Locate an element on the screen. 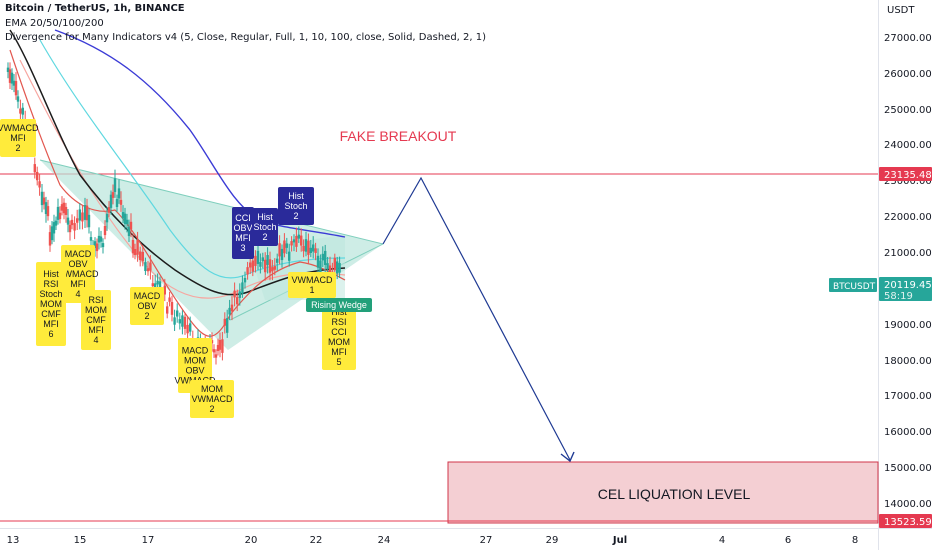 Image resolution: width=932 pixels, height=550 pixels. divergence-label-text: Stoch is located at coordinates (295, 206).